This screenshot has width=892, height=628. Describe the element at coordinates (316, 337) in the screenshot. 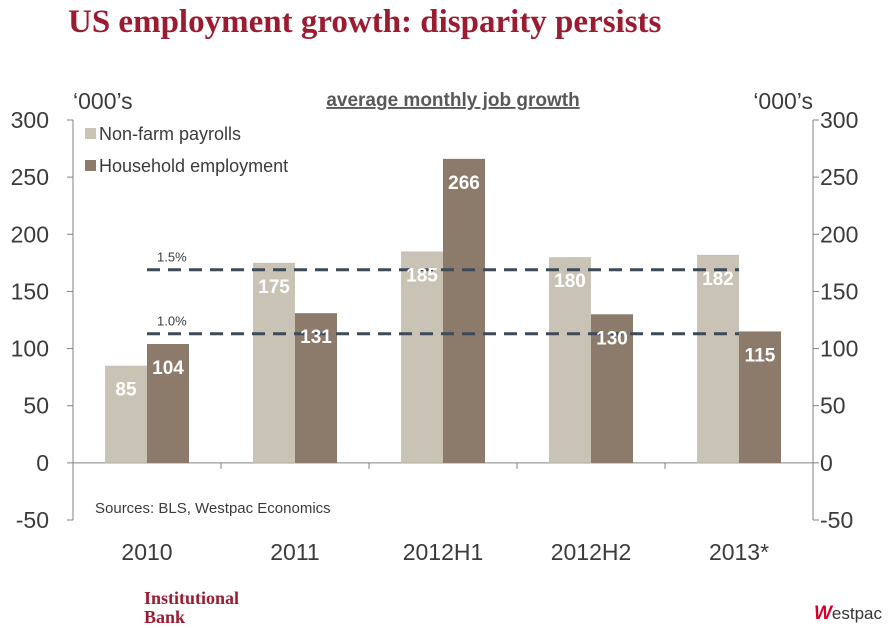

I see `bar-value-label: 131` at that location.